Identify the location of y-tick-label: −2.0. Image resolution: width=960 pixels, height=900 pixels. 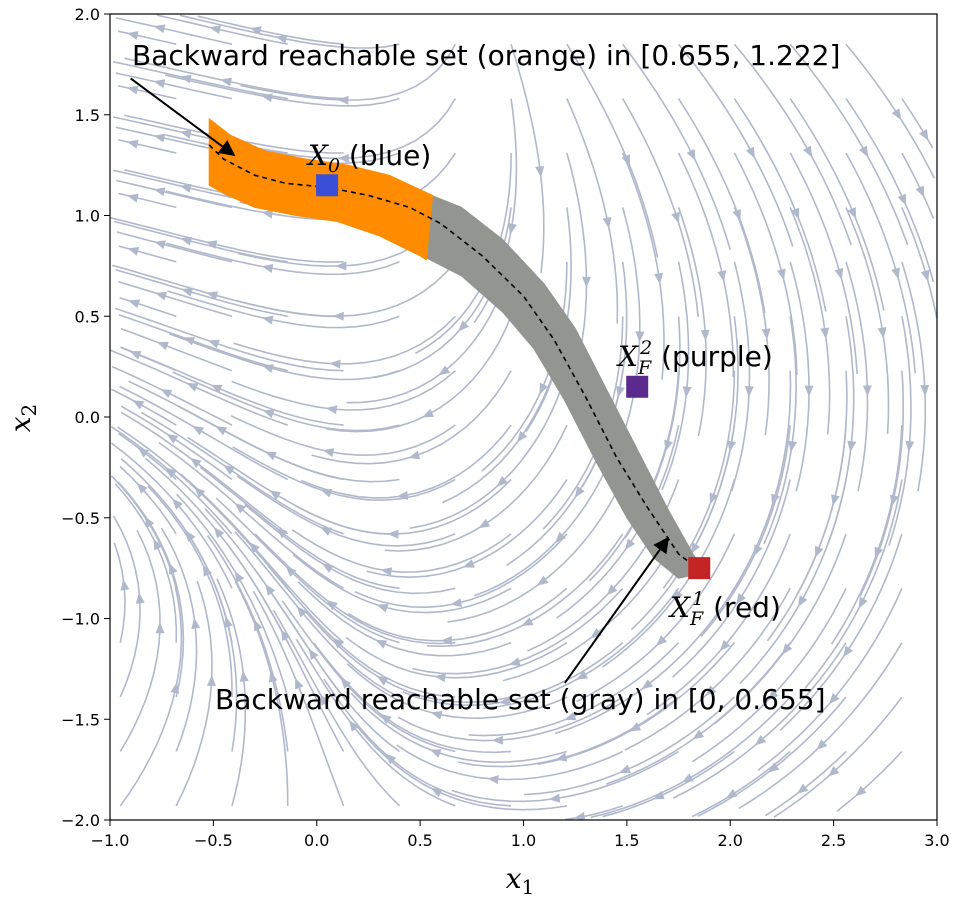
(80, 820).